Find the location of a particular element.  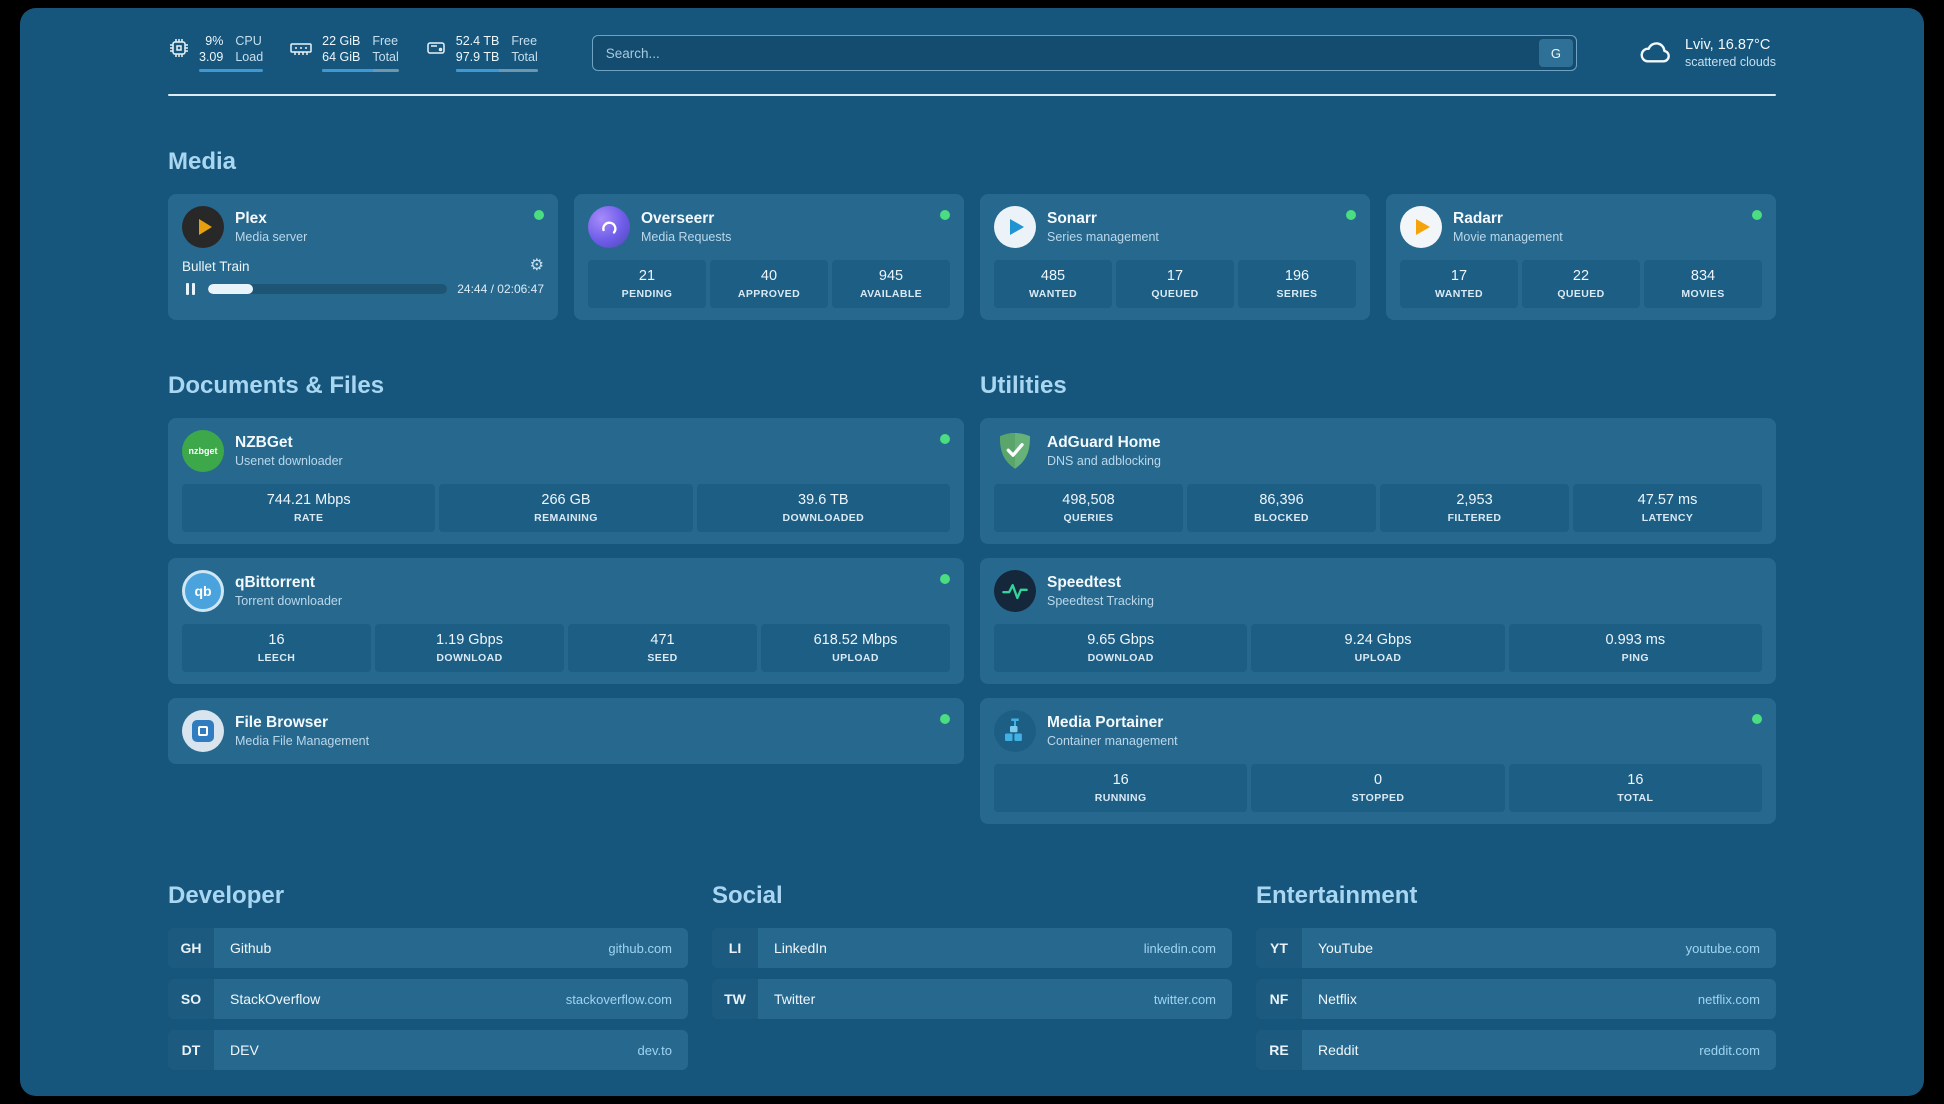

section-title-utilities: Utilities is located at coordinates (1023, 385).